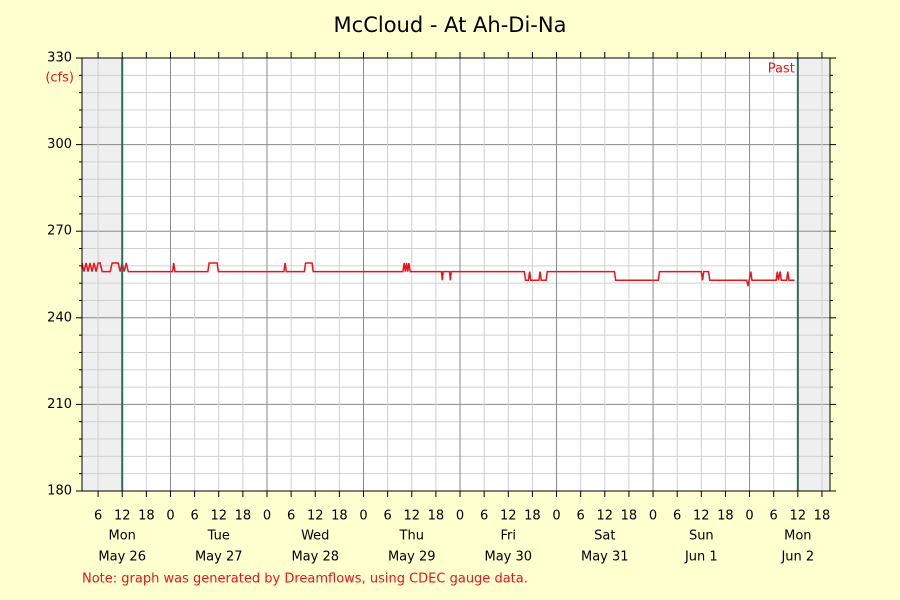 The height and width of the screenshot is (600, 900). I want to click on date-label: May 31, so click(605, 557).